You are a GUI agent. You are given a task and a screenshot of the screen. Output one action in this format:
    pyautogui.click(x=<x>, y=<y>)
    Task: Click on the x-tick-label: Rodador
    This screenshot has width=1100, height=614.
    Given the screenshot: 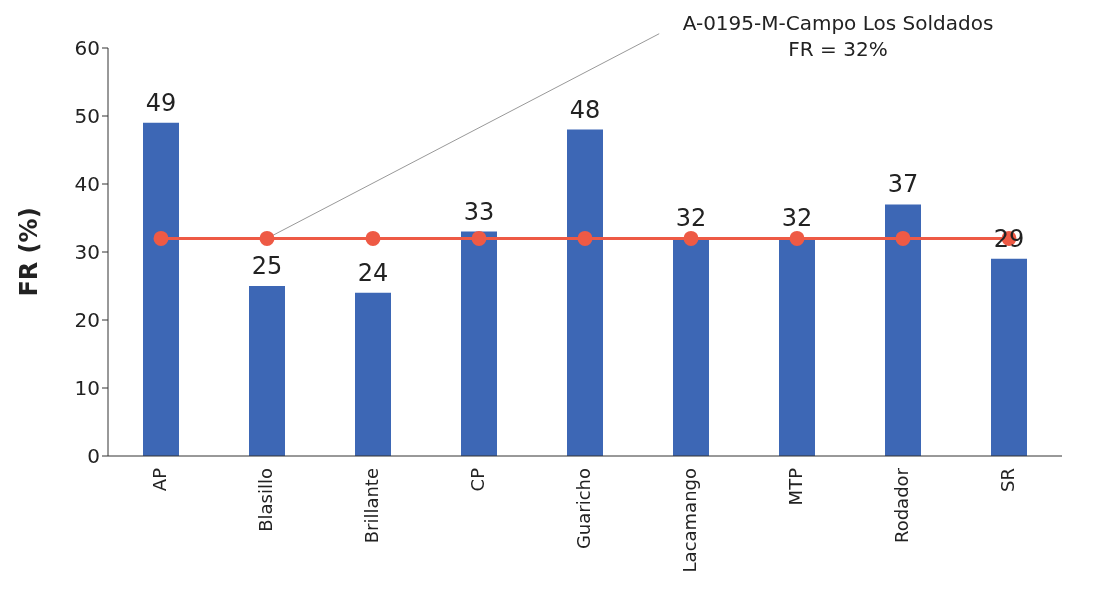 What is the action you would take?
    pyautogui.click(x=901, y=505)
    